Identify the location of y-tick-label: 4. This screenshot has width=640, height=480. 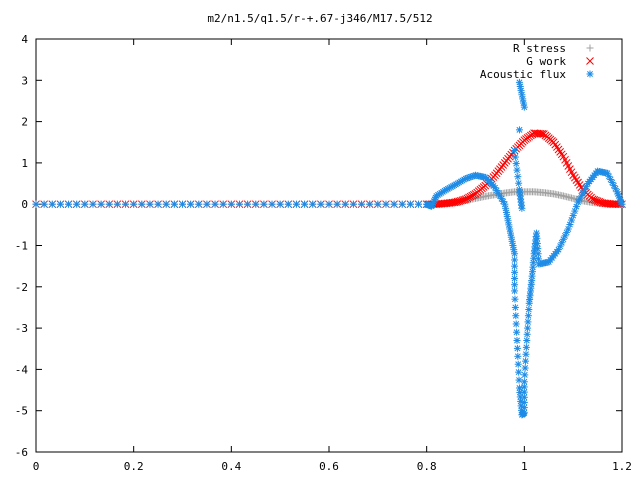
(24, 39).